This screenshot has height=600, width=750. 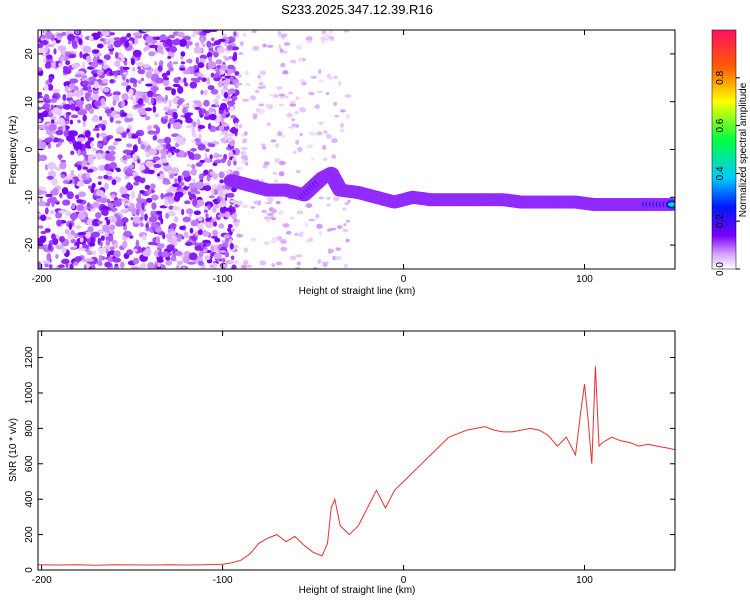 What do you see at coordinates (449, 188) in the screenshot?
I see `heatmap-ridge` at bounding box center [449, 188].